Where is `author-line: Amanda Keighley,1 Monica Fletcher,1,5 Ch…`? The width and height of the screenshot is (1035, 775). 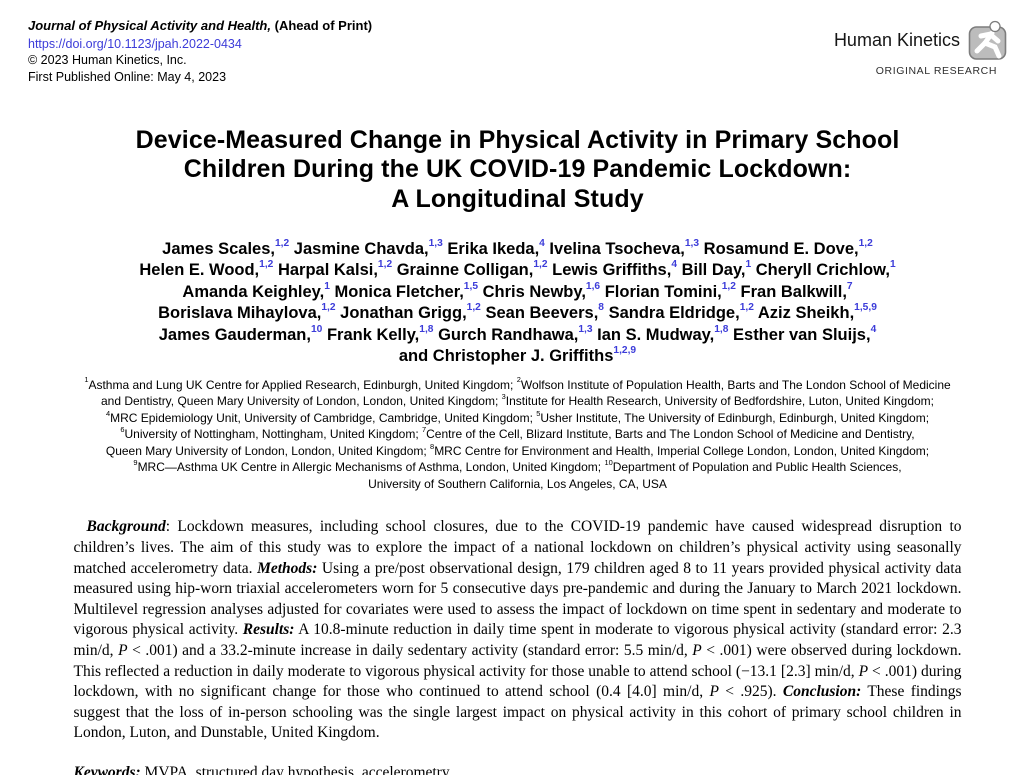
author-line: Amanda Keighley,1 Monica Fletcher,1,5 Ch… is located at coordinates (517, 290).